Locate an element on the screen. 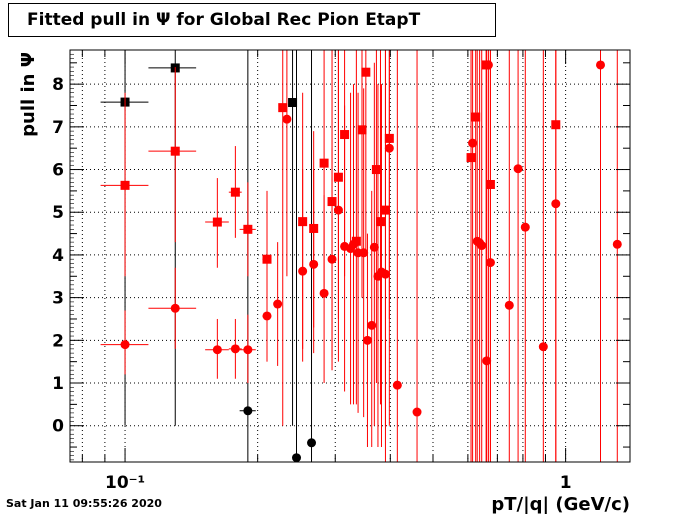 The image size is (700, 514). x-tick-label: 1 is located at coordinates (566, 483).